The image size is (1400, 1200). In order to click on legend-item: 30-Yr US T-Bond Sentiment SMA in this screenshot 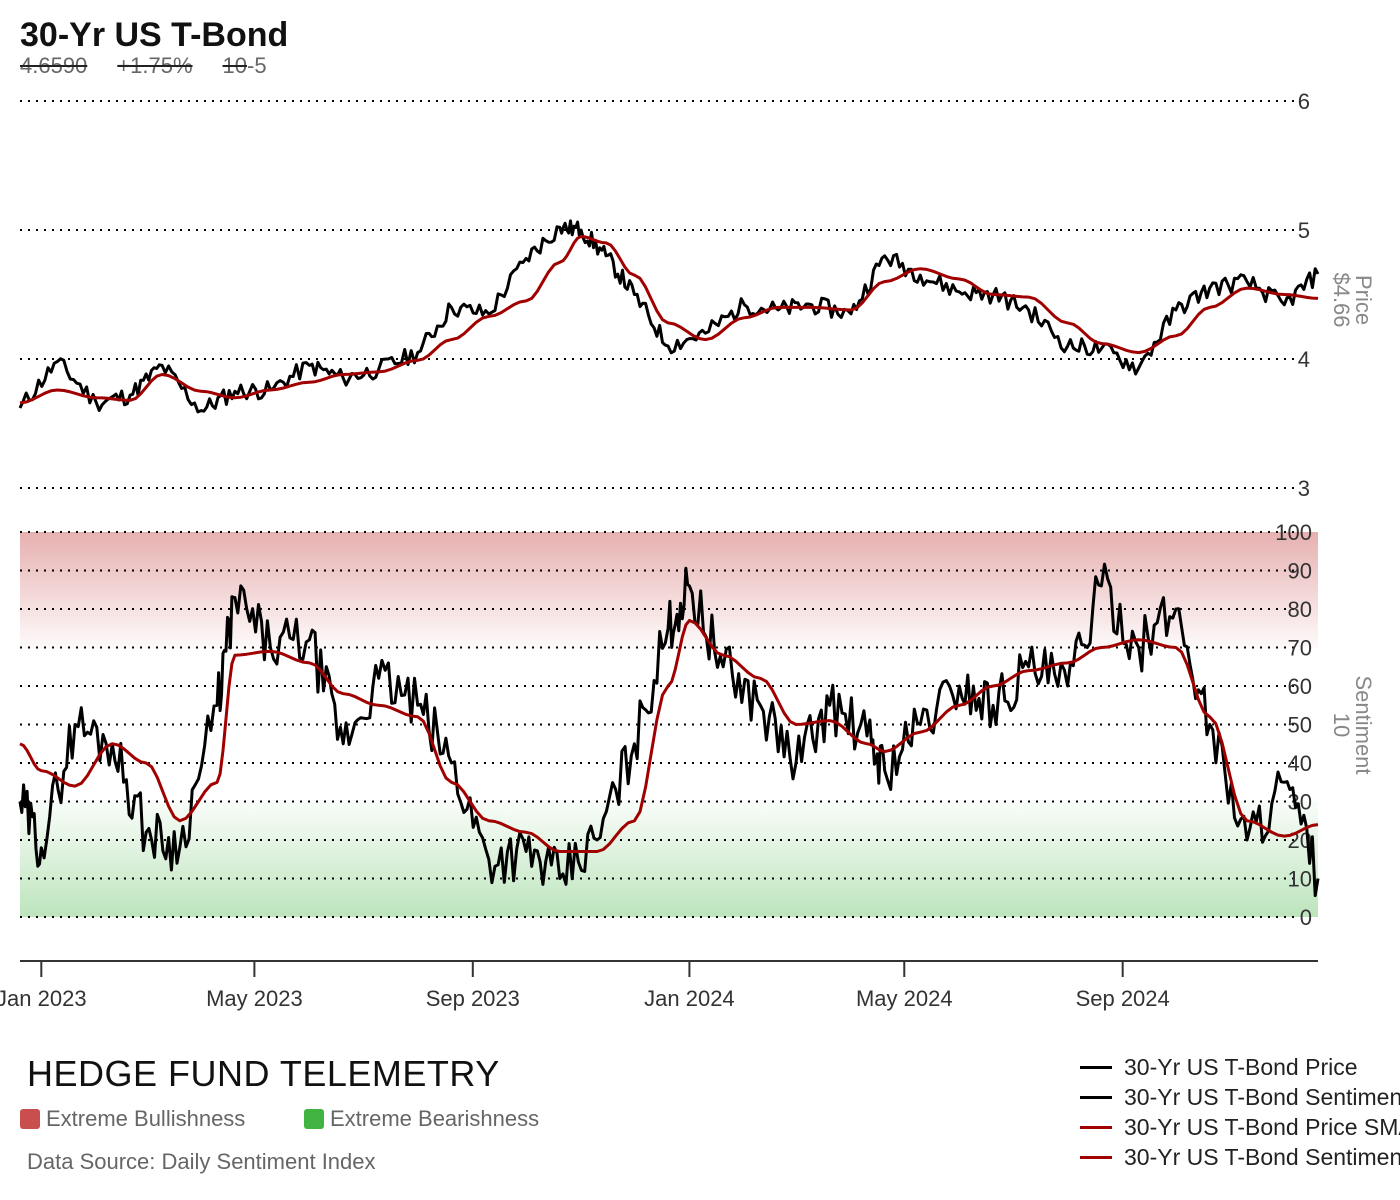, I will do `click(1240, 1157)`.